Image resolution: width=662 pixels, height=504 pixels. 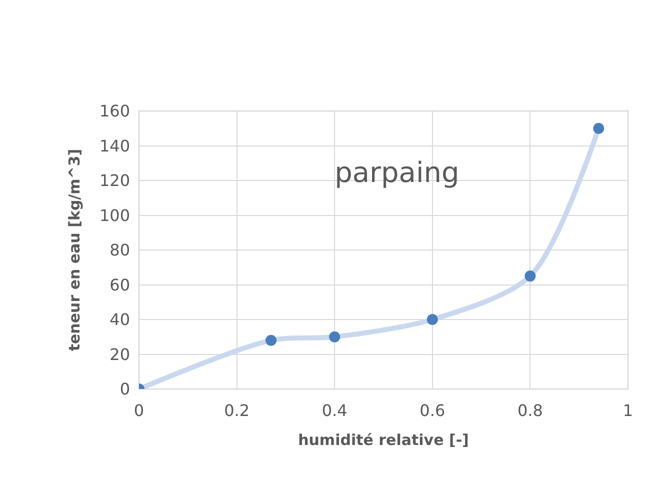 I want to click on x-axis-title: humidité relative [-], so click(x=383, y=440).